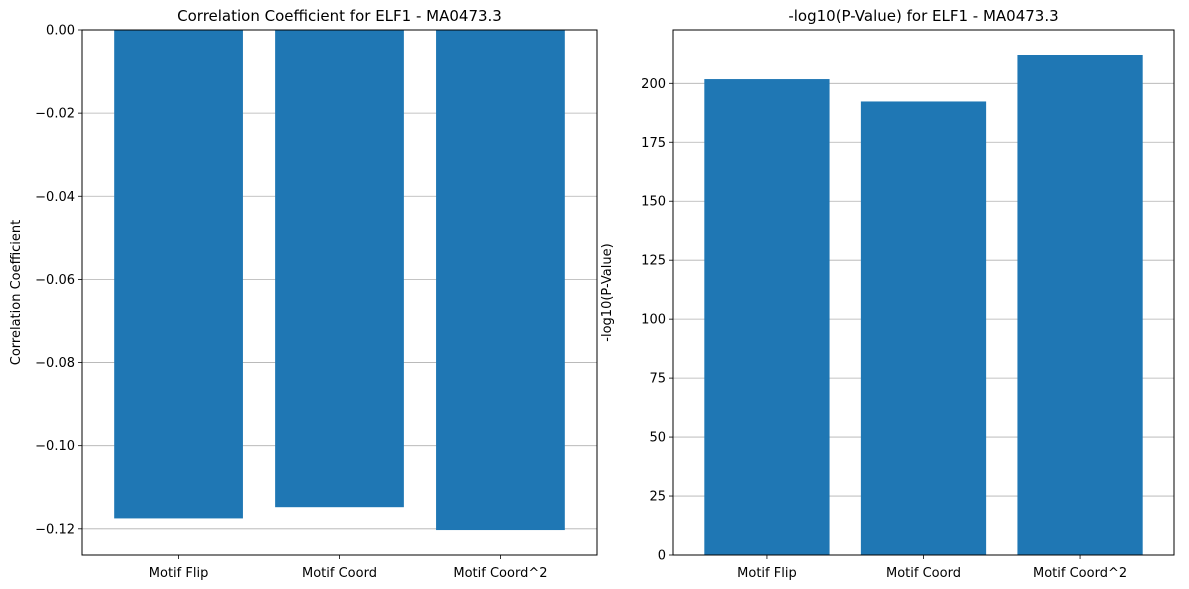 The image size is (1189, 589). Describe the element at coordinates (653, 84) in the screenshot. I see `y-tick-label: 200` at that location.